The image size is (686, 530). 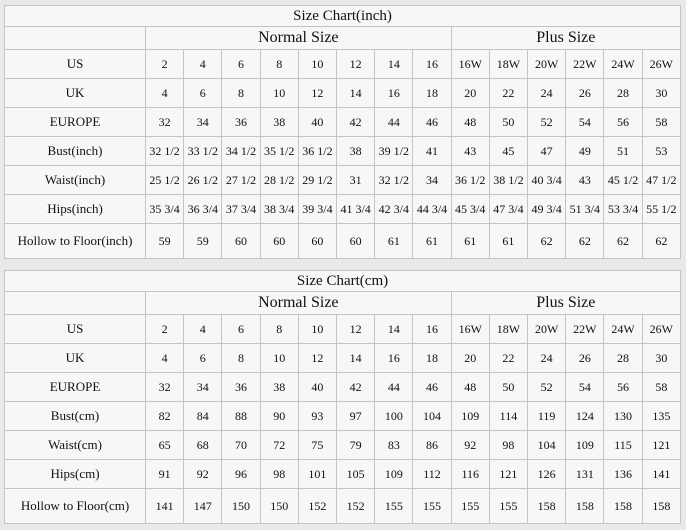 I want to click on cell: 60, so click(x=279, y=241).